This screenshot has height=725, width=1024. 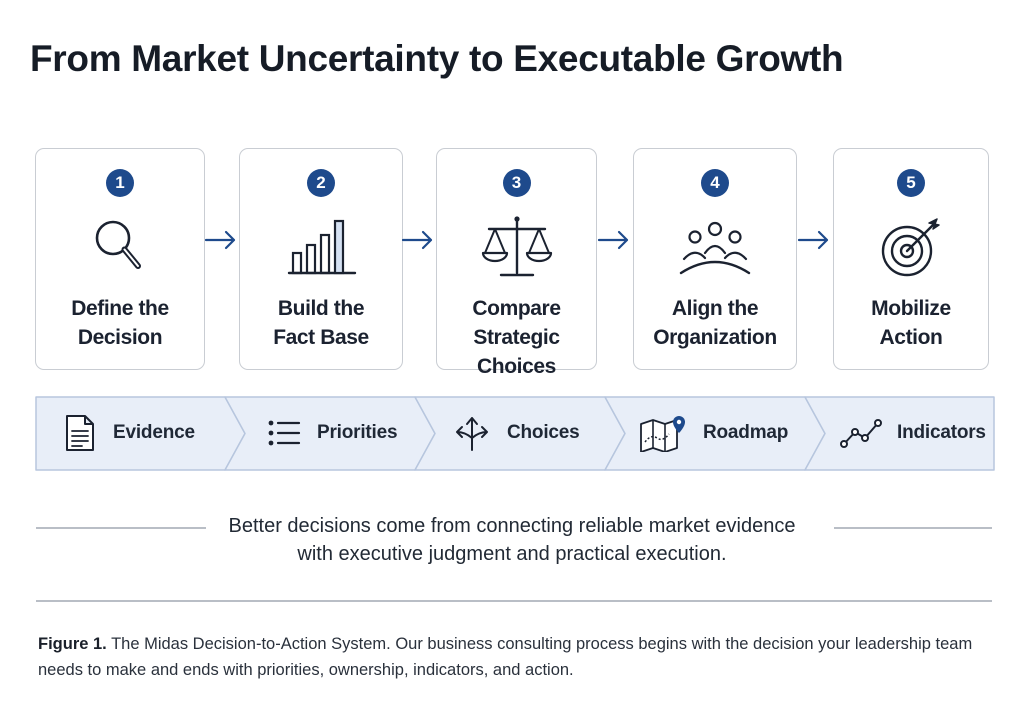 I want to click on step-card-build-fact-base: 2 Build the Fact Base, so click(x=321, y=259).